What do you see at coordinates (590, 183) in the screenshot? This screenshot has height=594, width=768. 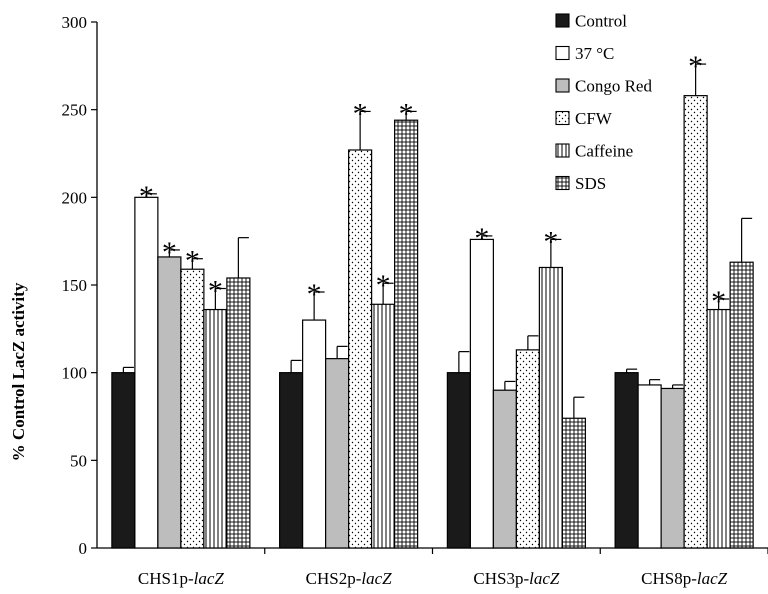 I see `legend-label: SDS` at bounding box center [590, 183].